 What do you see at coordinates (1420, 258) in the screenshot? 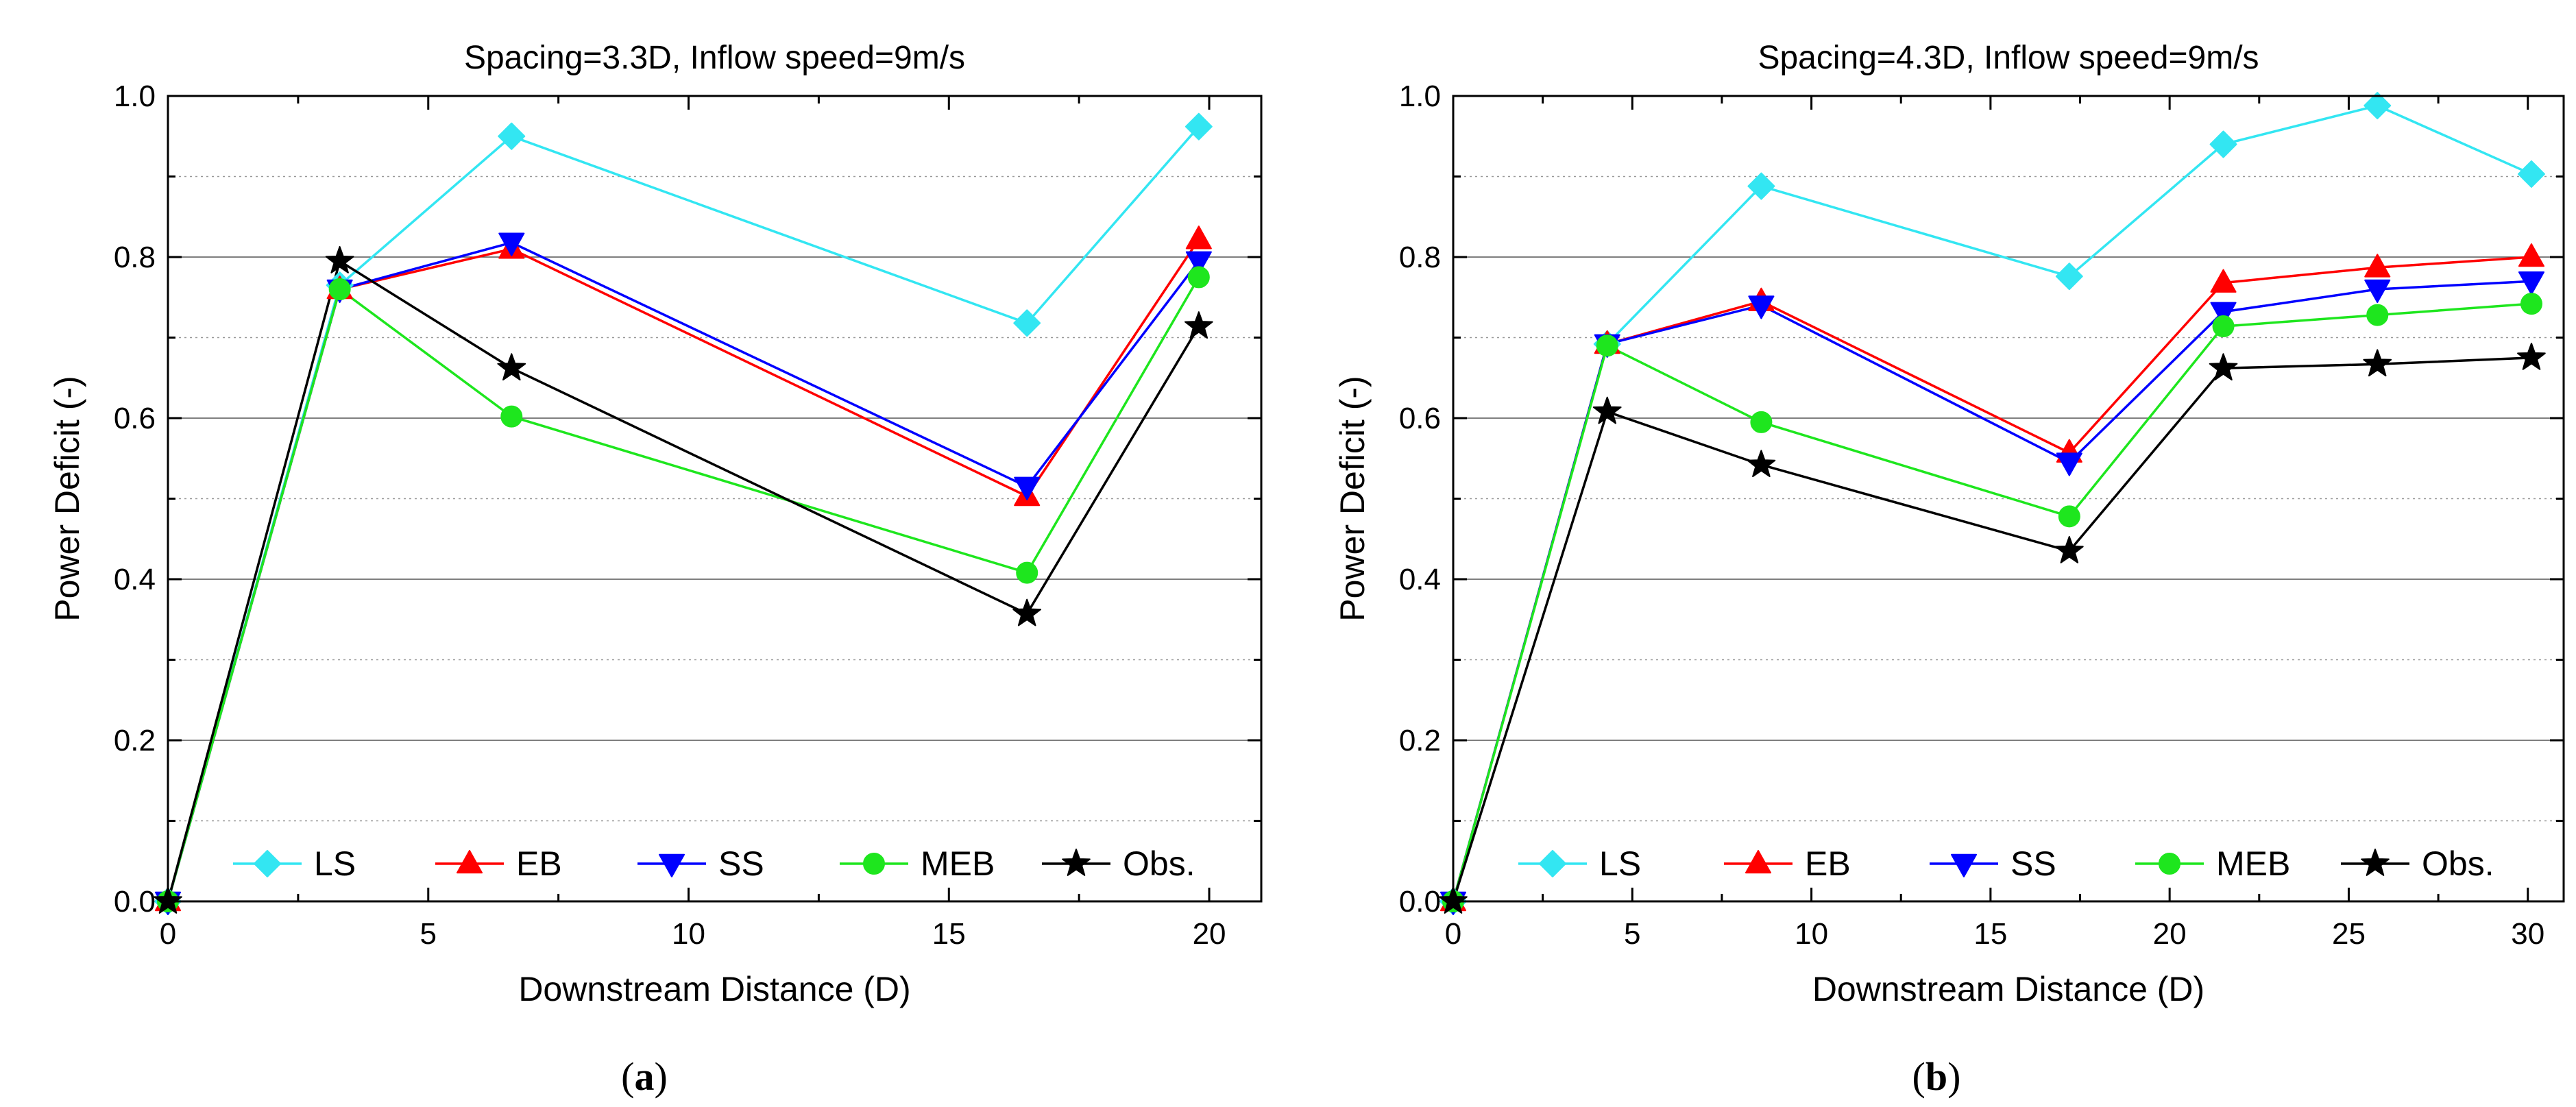
I see `y-tick-label: 0.8` at bounding box center [1420, 258].